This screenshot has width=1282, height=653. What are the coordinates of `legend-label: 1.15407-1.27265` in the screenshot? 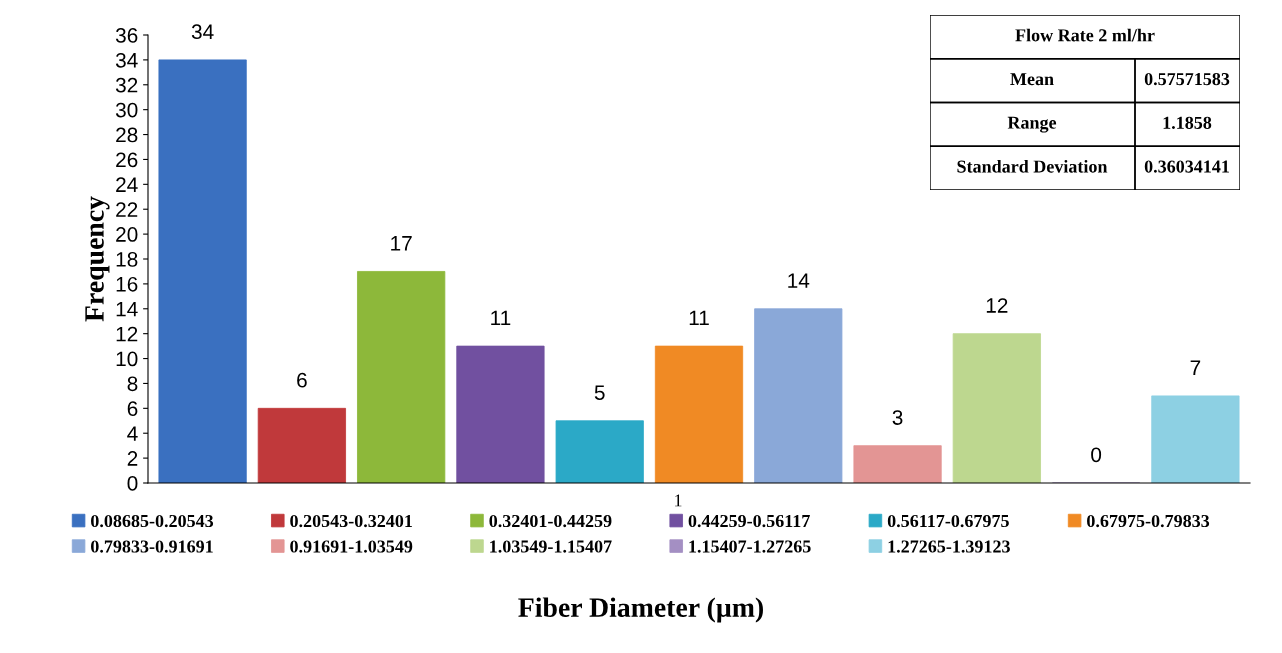 It's located at (750, 546).